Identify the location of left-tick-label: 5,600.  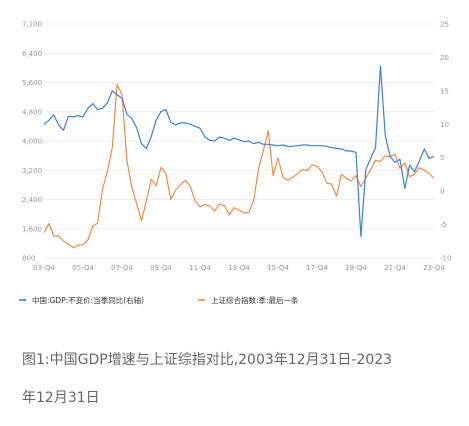
(32, 83).